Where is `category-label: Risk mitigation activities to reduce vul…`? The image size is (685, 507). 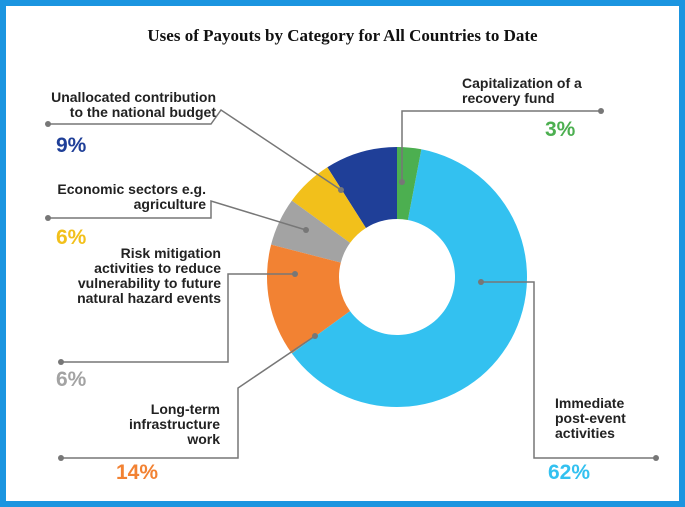
category-label: Risk mitigation activities to reduce vul… is located at coordinates (149, 275).